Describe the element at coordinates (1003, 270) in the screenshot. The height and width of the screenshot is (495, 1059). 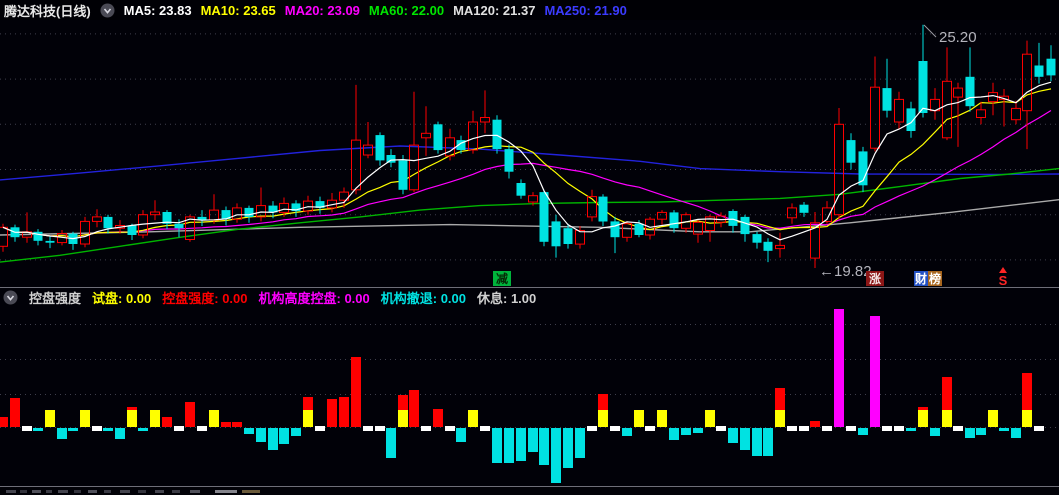
I see `signal-up-arrow-icon` at that location.